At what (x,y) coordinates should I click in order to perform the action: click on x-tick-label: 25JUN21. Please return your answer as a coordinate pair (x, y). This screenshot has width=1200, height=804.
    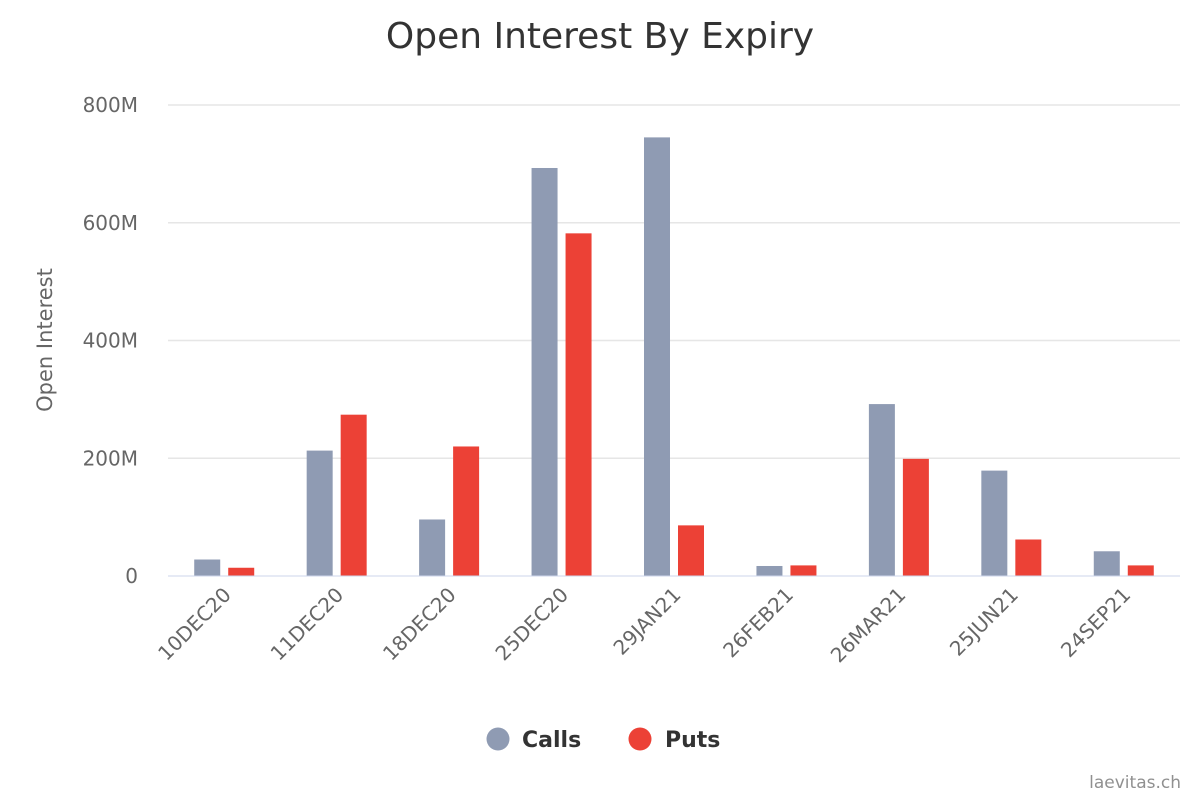
    Looking at the image, I should click on (984, 622).